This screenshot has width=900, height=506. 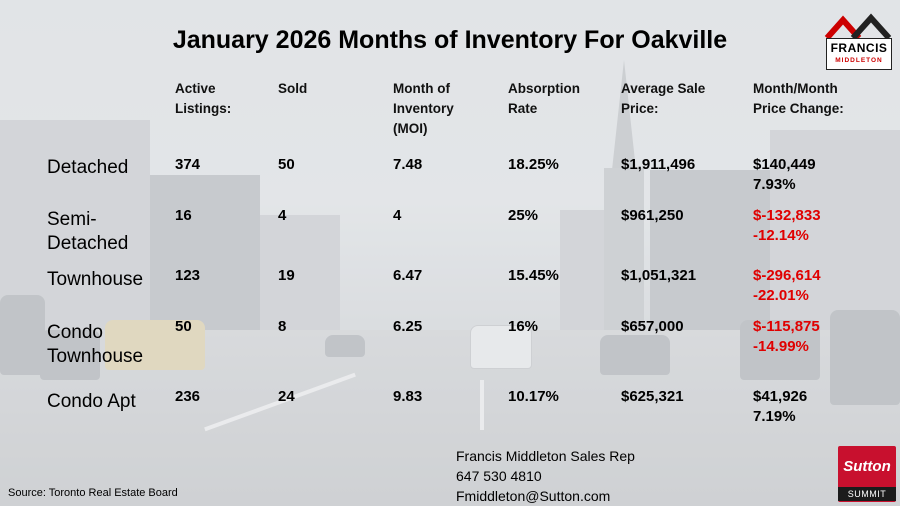 I want to click on row-label-semi-detached: Semi- Detached, so click(x=88, y=231).